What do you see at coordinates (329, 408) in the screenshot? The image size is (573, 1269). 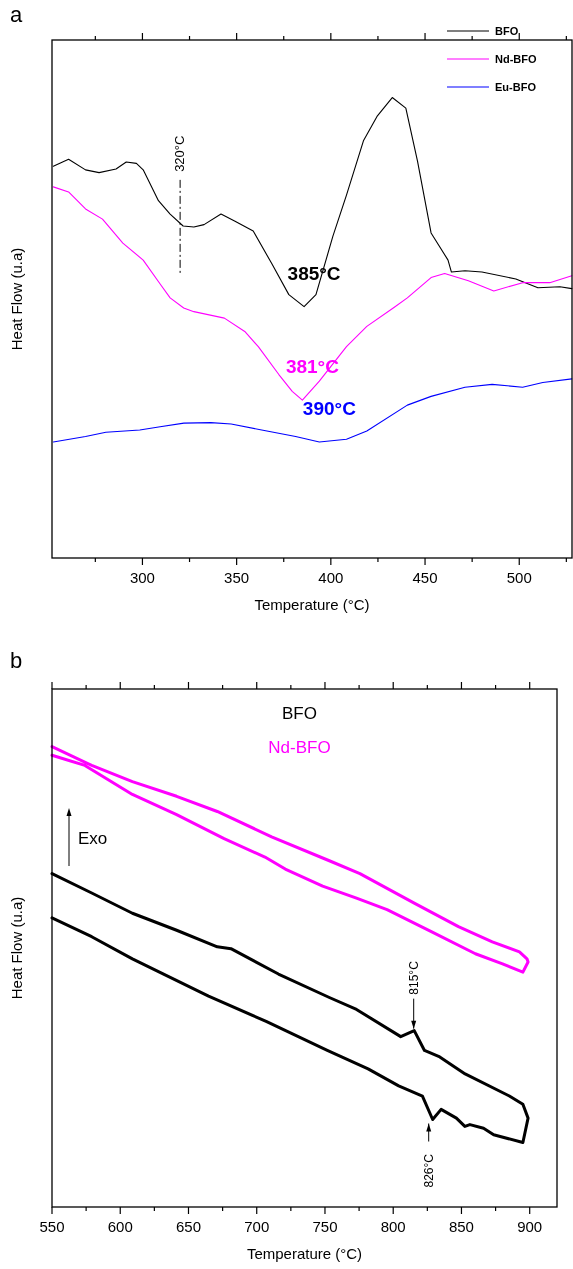 I see `annotation: 390°C` at bounding box center [329, 408].